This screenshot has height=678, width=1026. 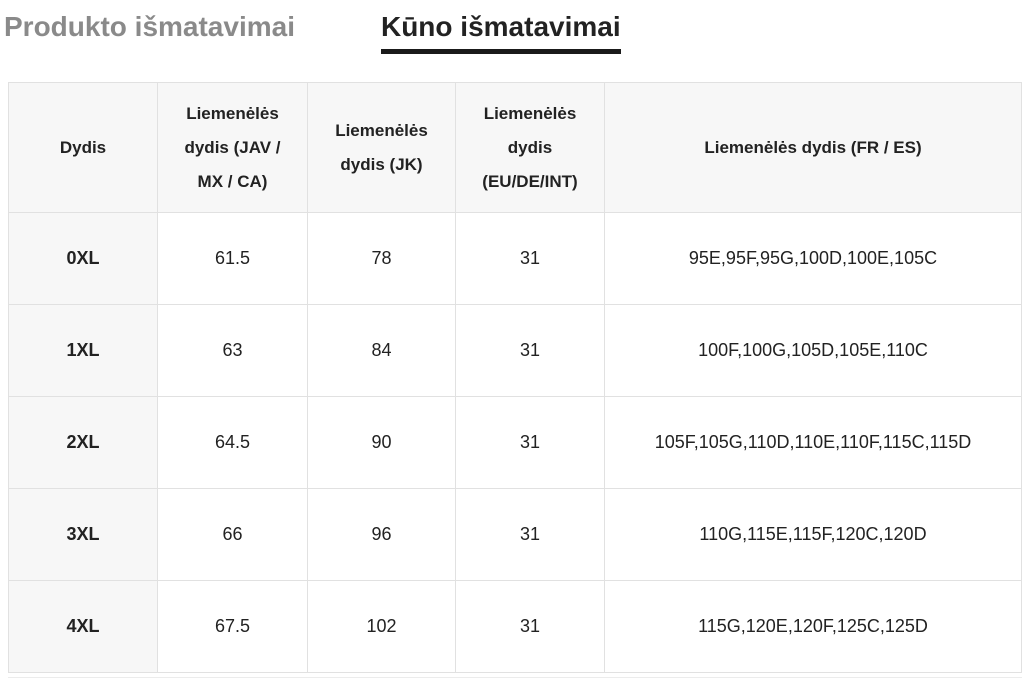 What do you see at coordinates (381, 258) in the screenshot?
I see `bra-uk-cell: 78` at bounding box center [381, 258].